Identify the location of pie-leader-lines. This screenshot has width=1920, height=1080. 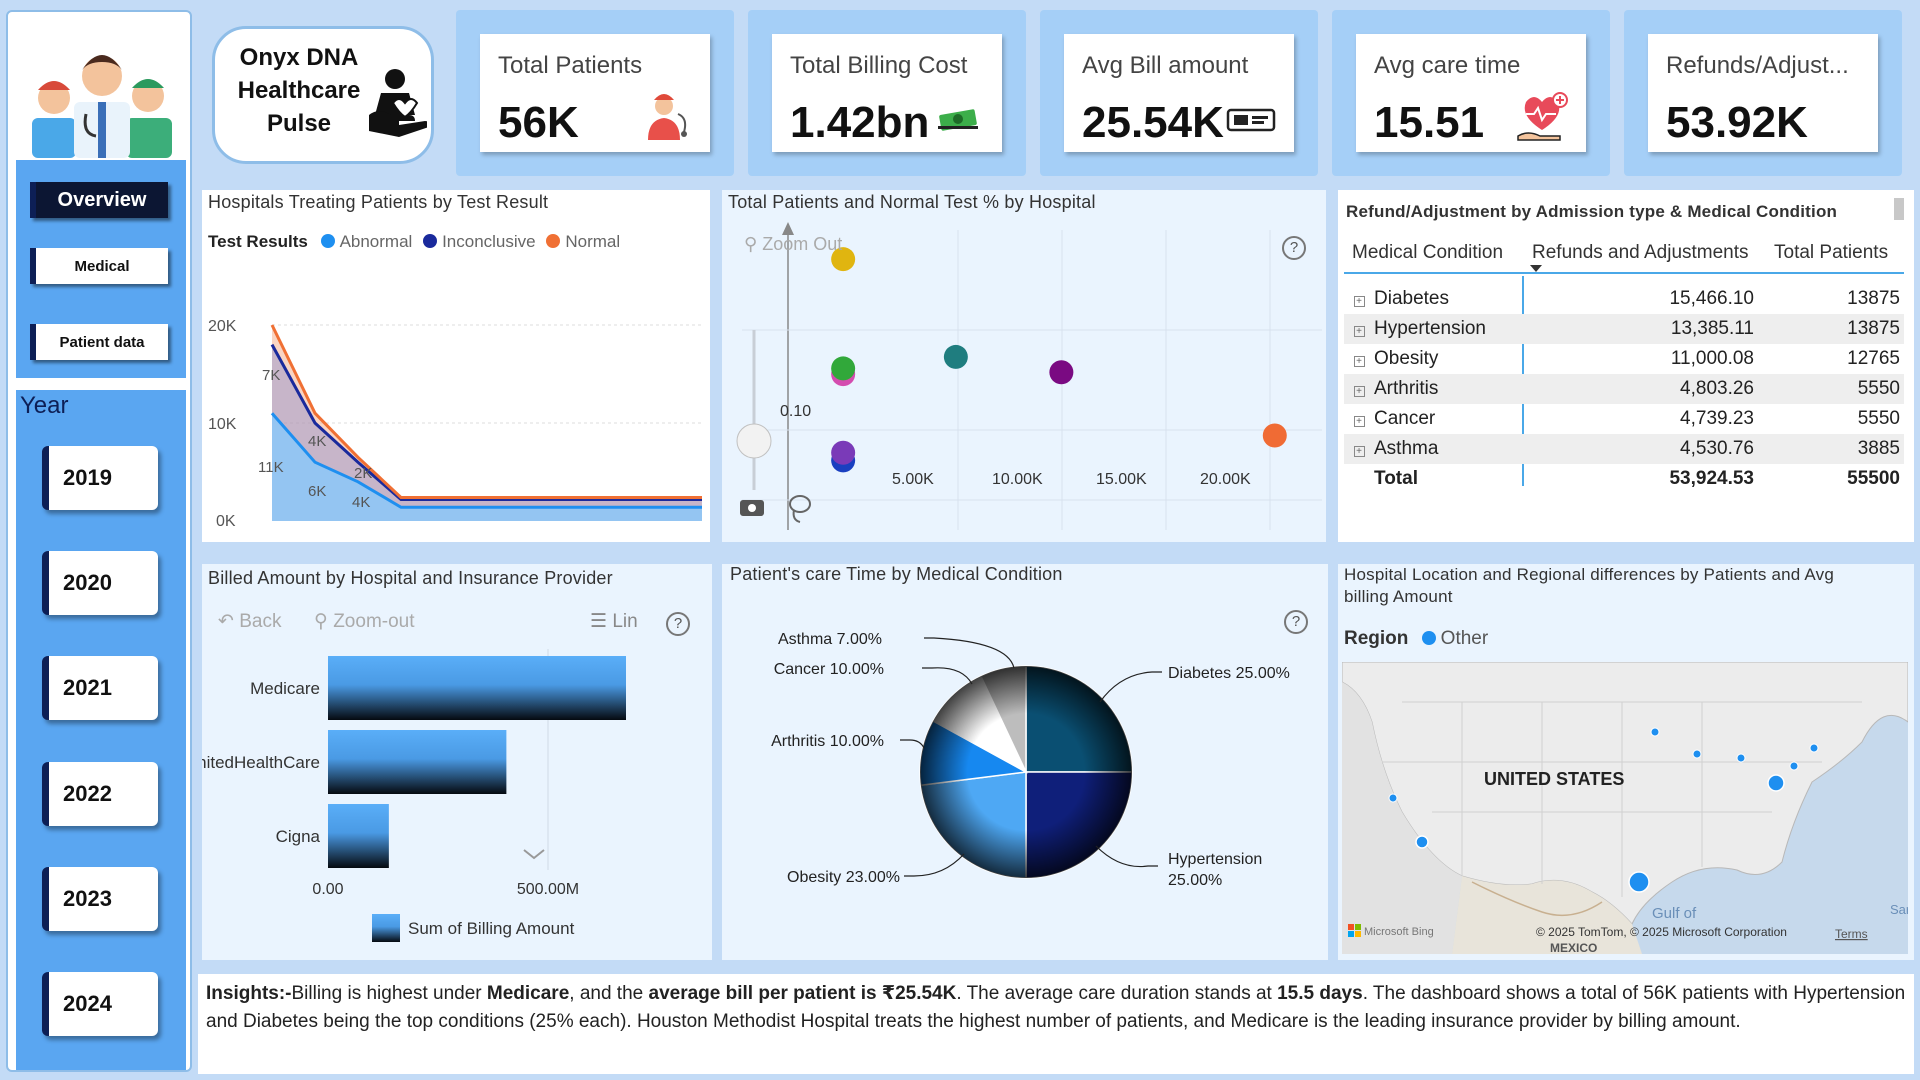
(1031, 757).